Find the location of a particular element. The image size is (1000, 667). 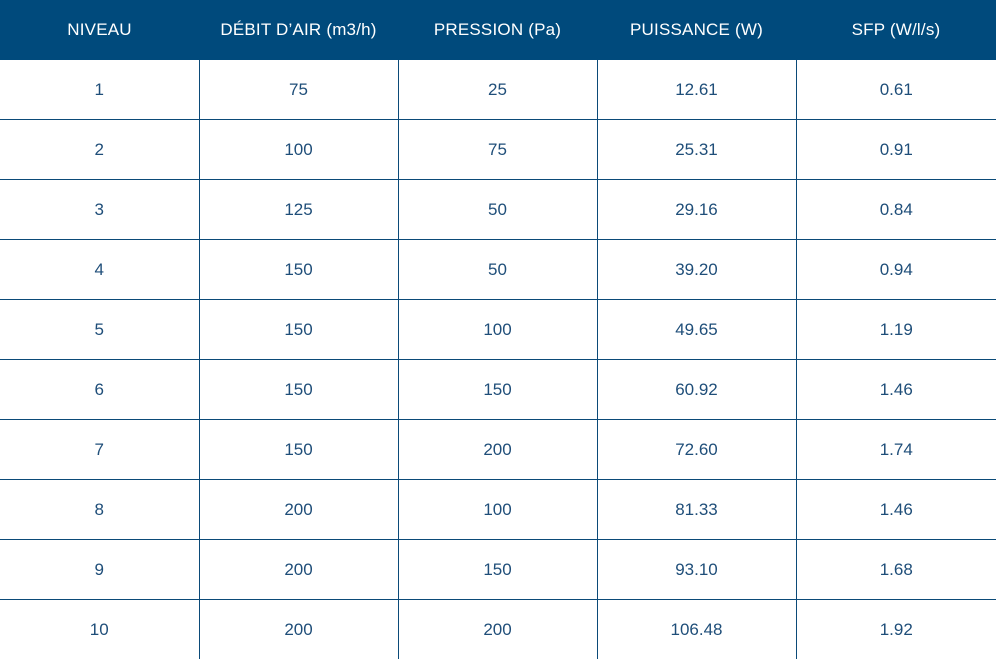

cell-debit-air: 125 is located at coordinates (299, 209).